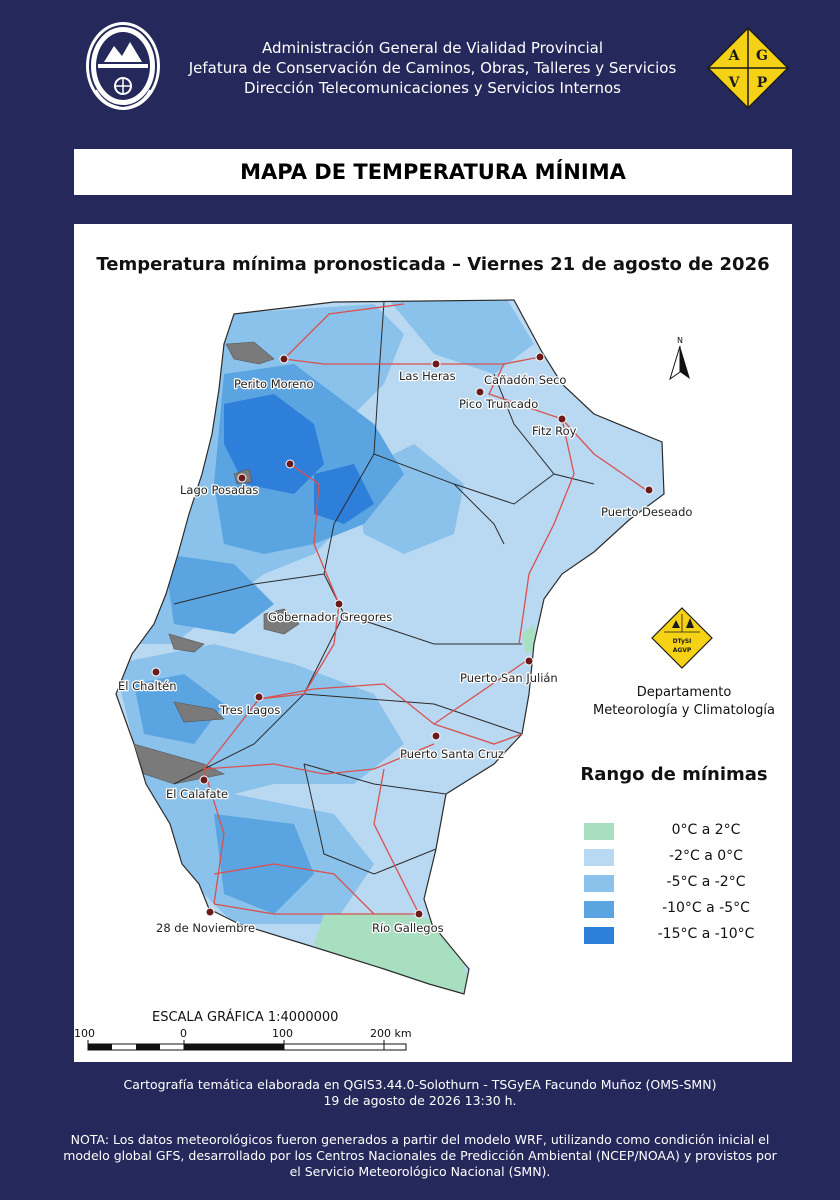 The width and height of the screenshot is (840, 1200). Describe the element at coordinates (247, 1045) in the screenshot. I see `scale-bar` at that location.